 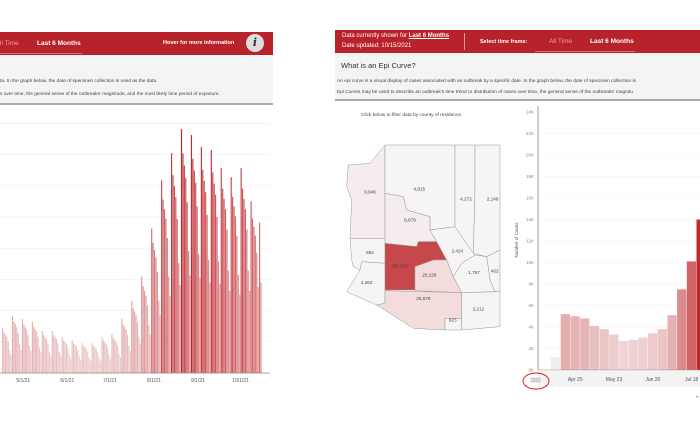 What do you see at coordinates (429, 274) in the screenshot?
I see `county-value-pinal: 20,226` at bounding box center [429, 274].